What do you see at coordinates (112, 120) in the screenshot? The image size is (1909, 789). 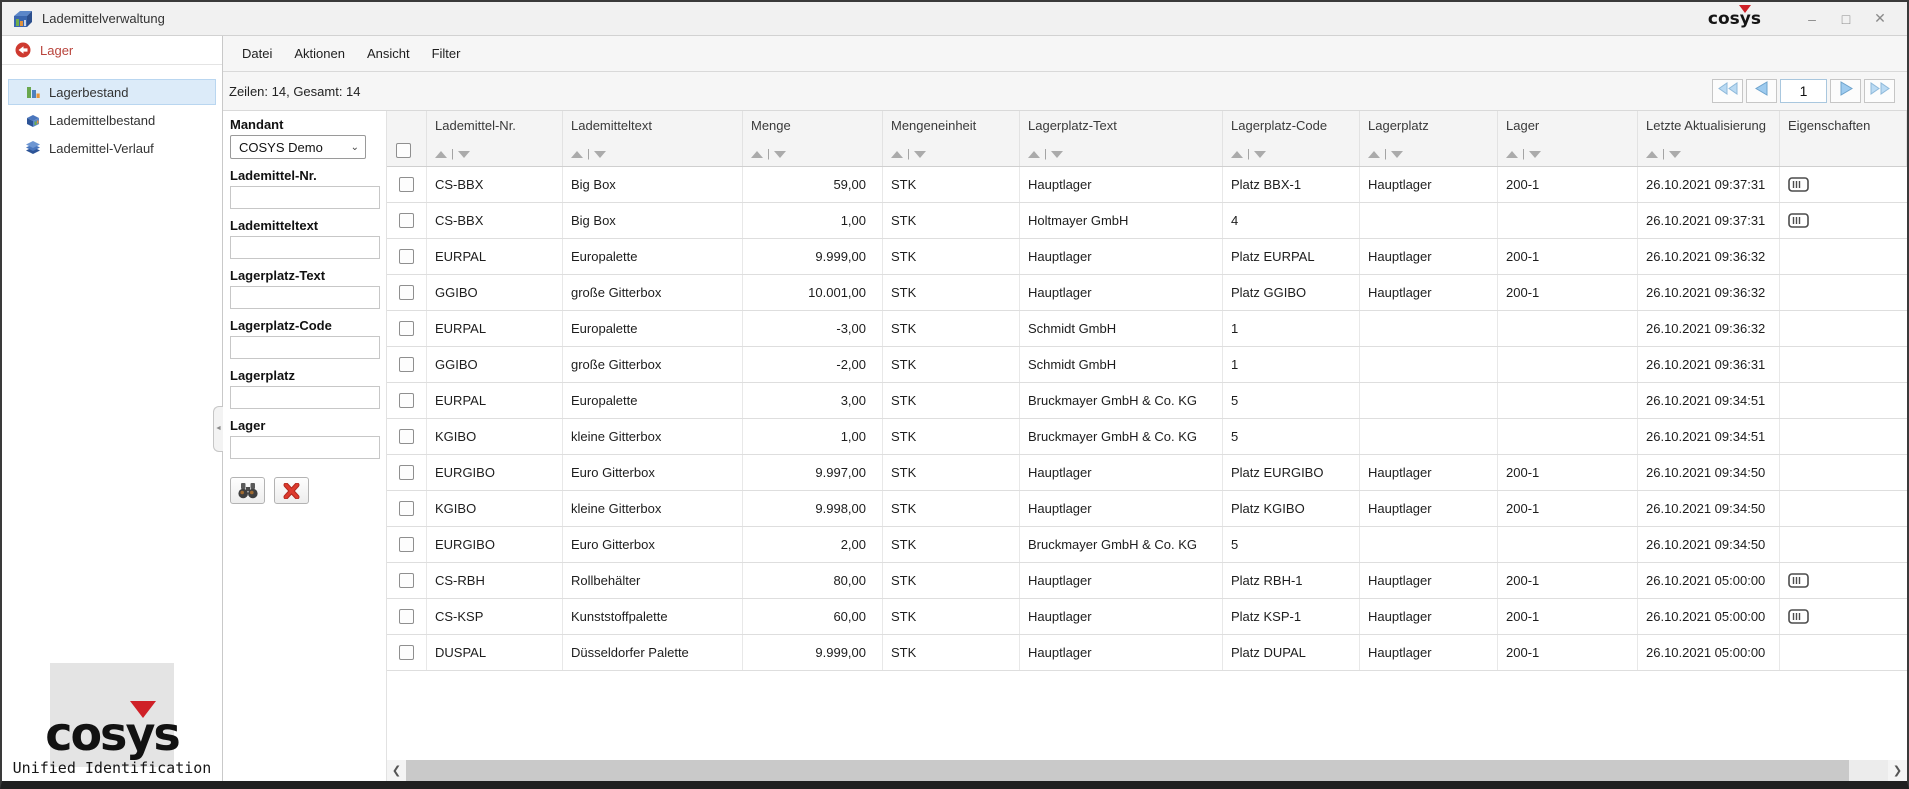 I see `sidebar-item-lademittelbestand: Lademittelbestand` at bounding box center [112, 120].